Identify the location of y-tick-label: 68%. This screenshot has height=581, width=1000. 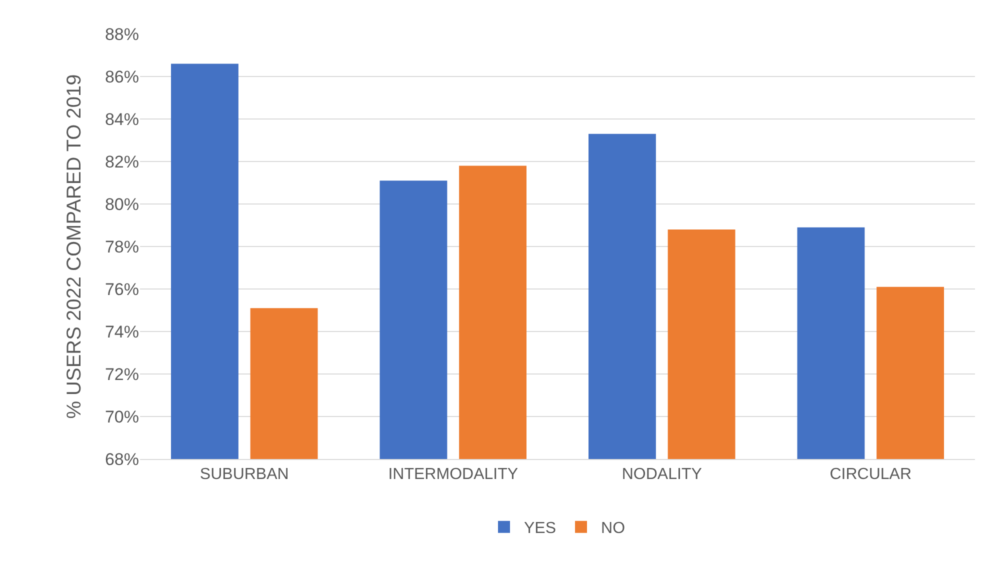
(121, 459).